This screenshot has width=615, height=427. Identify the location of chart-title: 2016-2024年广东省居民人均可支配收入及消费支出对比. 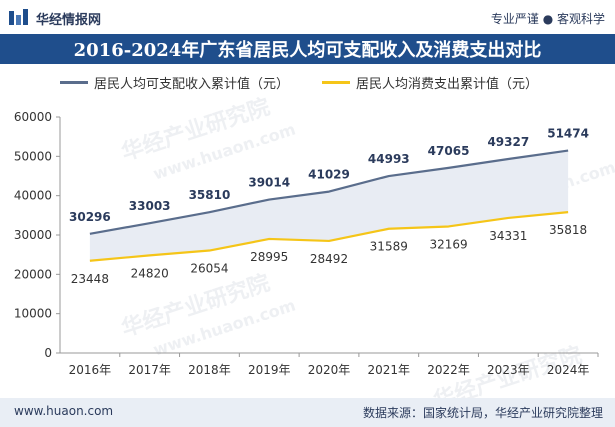
(307, 50).